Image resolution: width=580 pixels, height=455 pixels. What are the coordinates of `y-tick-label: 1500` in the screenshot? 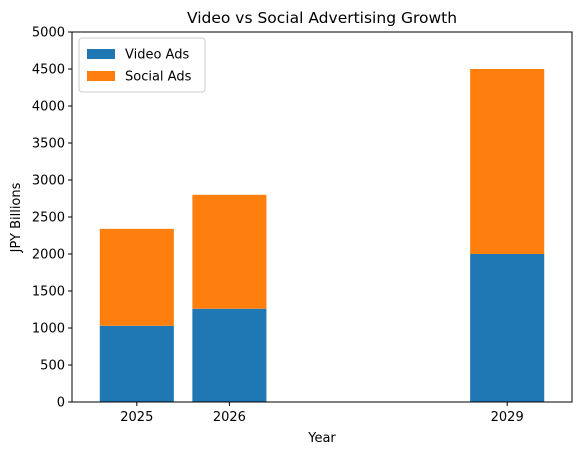 It's located at (48, 292).